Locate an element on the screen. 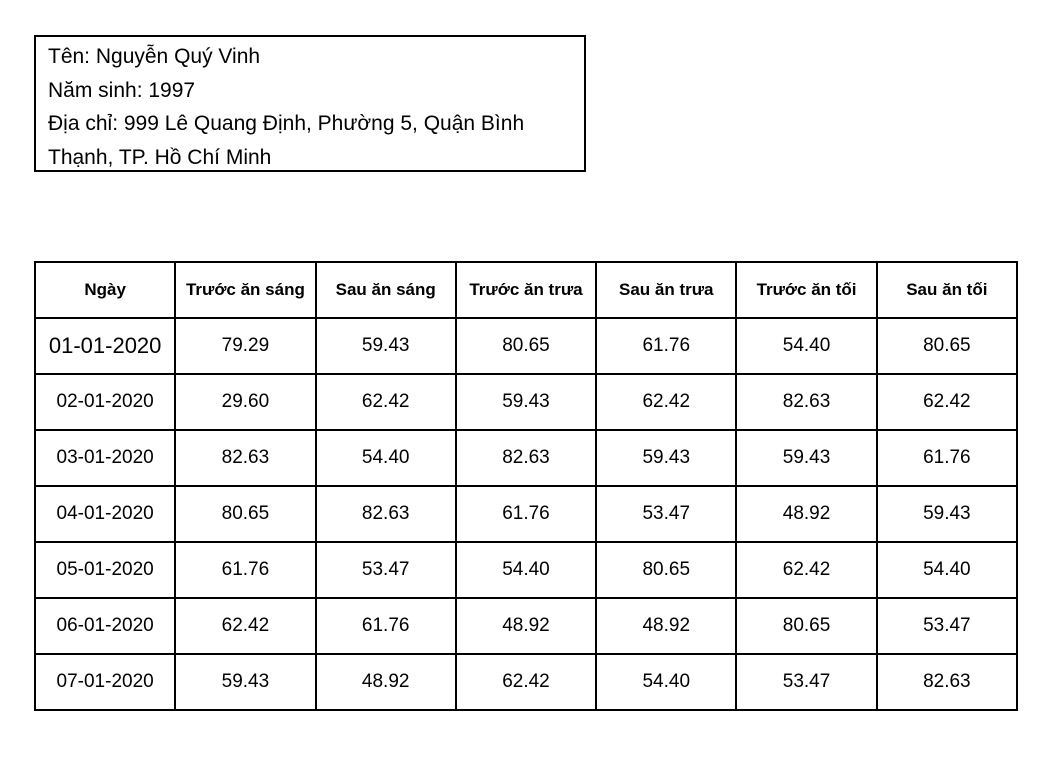  header-before-lunch: Trước ăn trưa is located at coordinates (526, 290).